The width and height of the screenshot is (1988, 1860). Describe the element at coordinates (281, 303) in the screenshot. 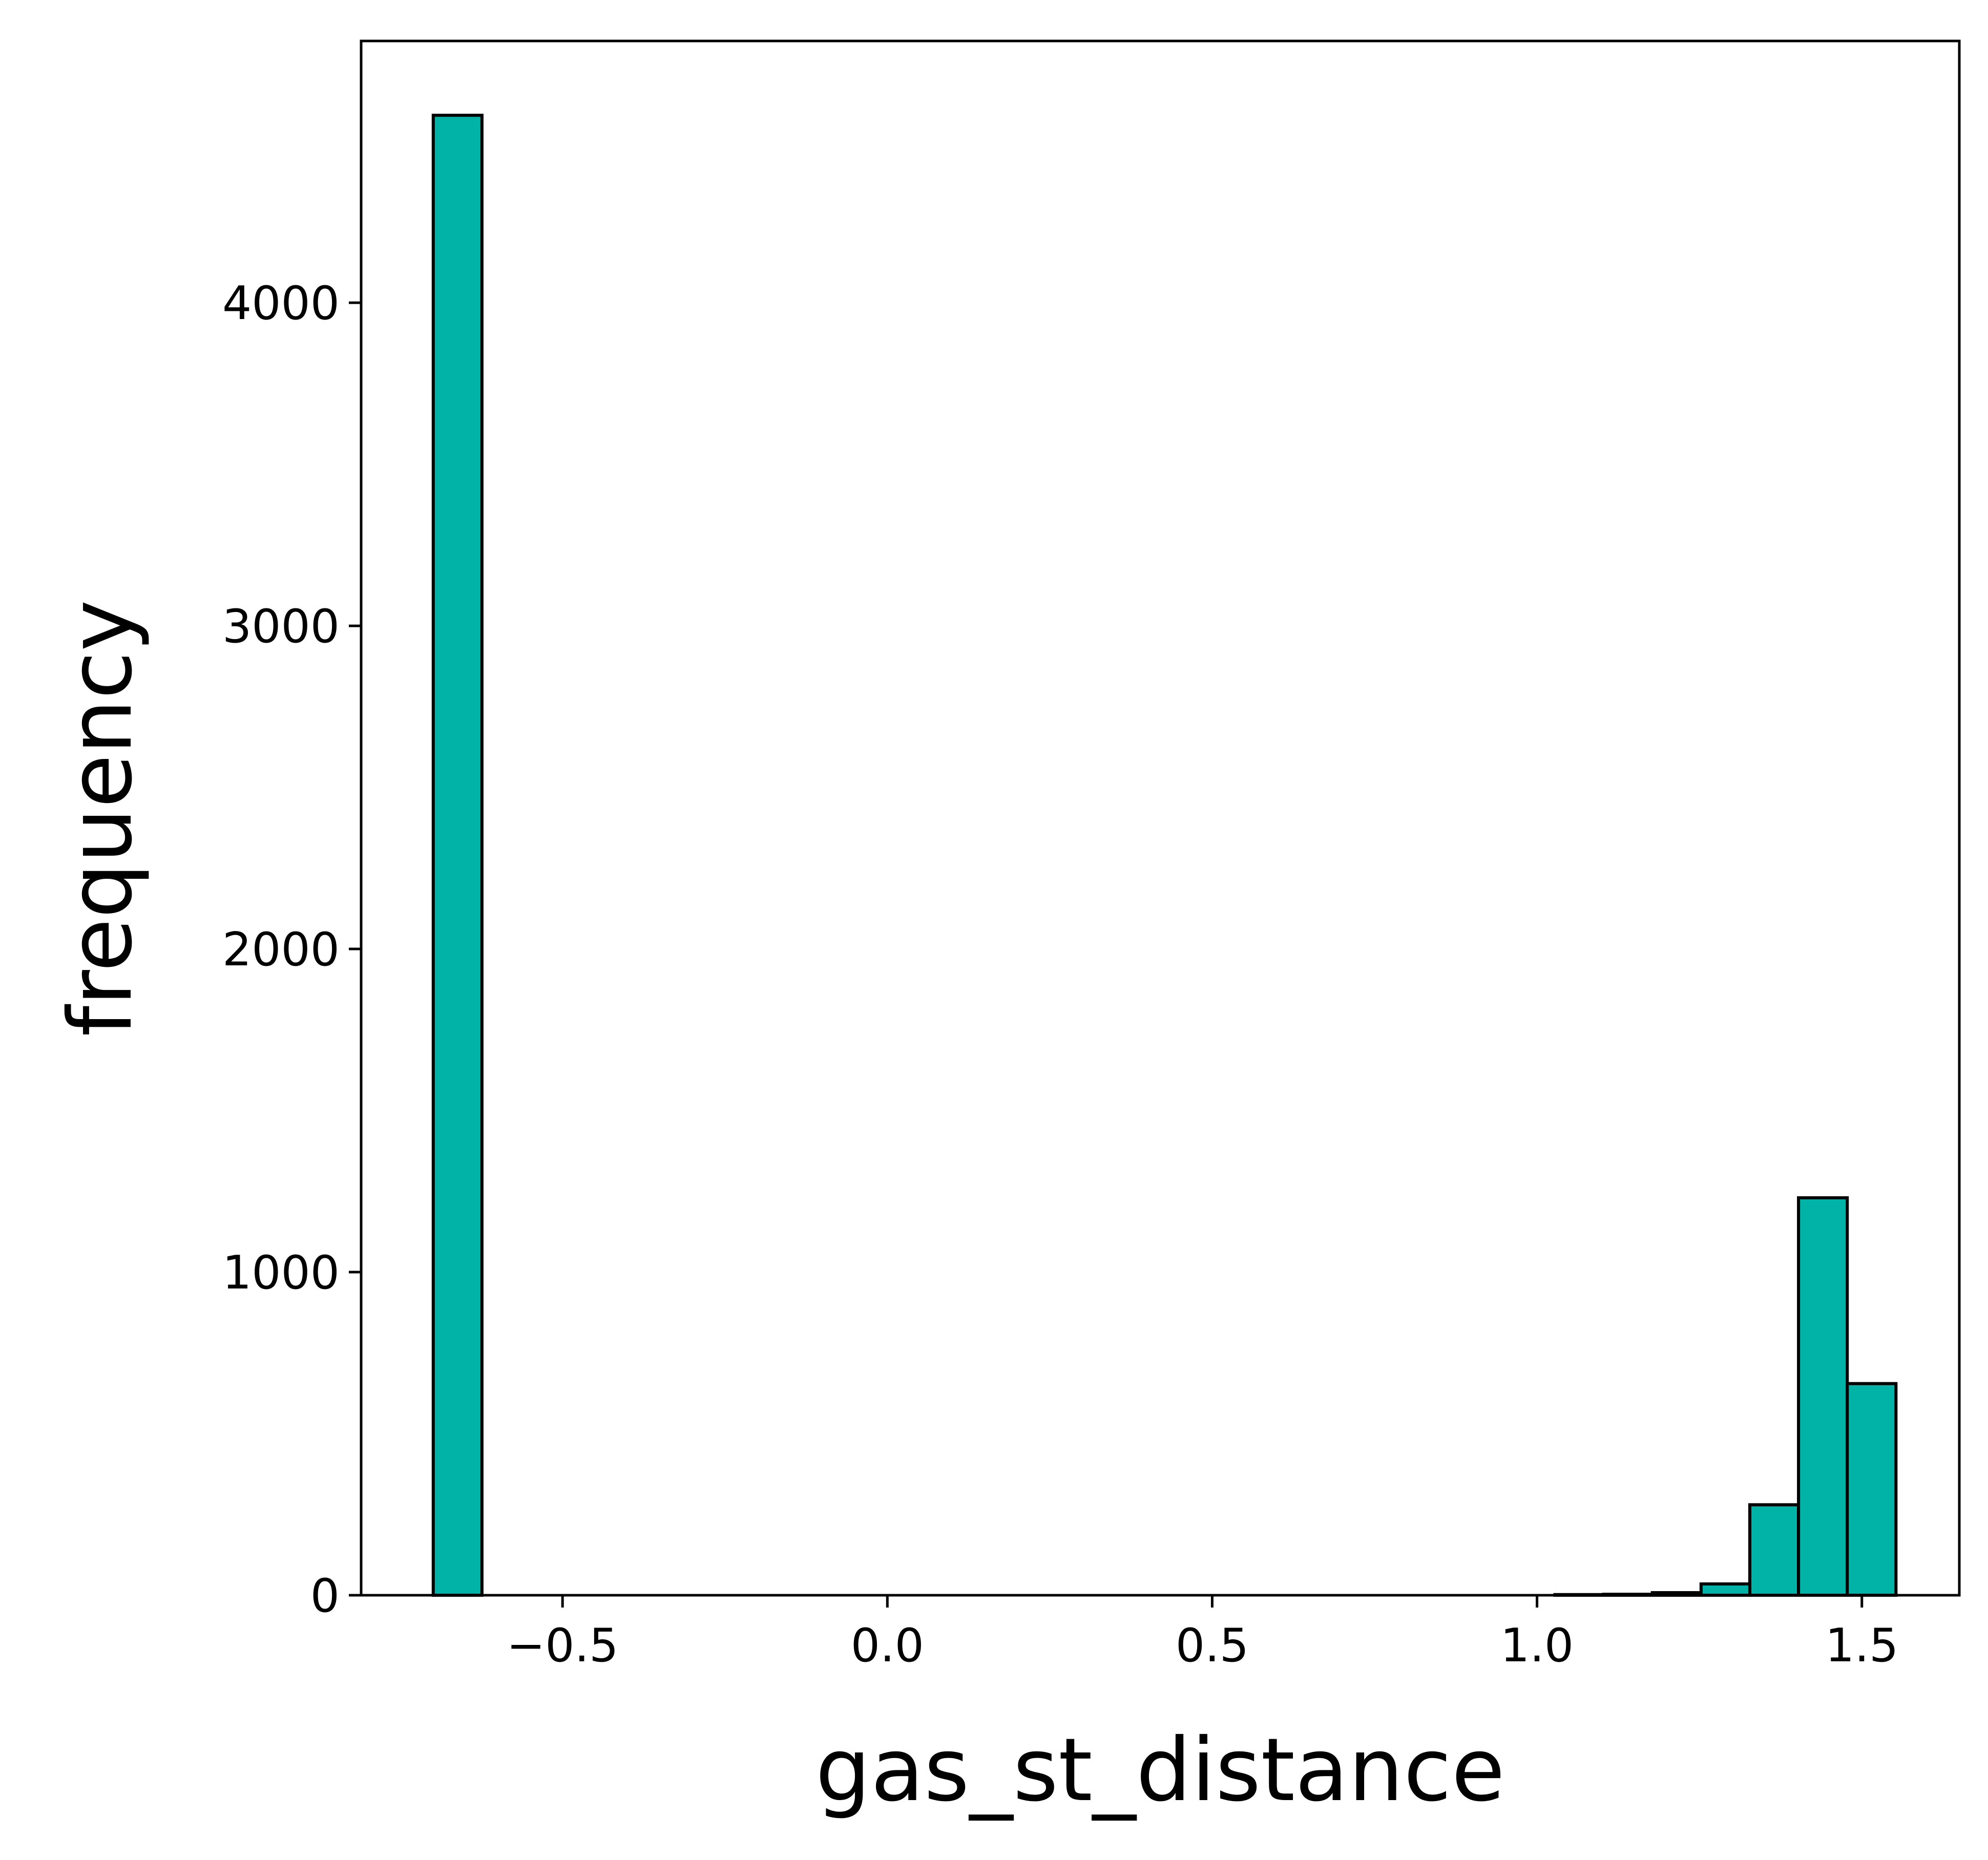

I see `y-tick-label-4: 4000` at that location.